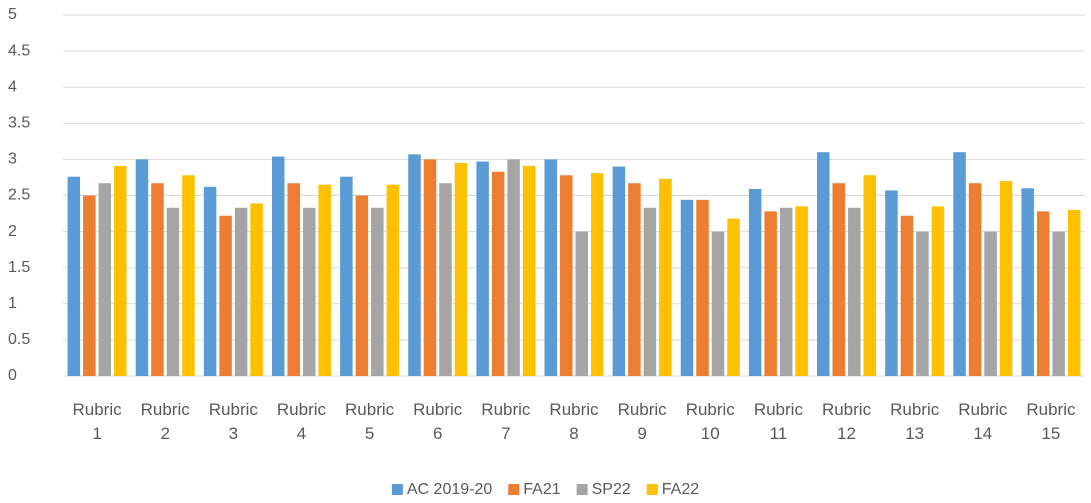 This screenshot has height=503, width=1091. Describe the element at coordinates (778, 421) in the screenshot. I see `x-tick-label: Rubric 11` at that location.